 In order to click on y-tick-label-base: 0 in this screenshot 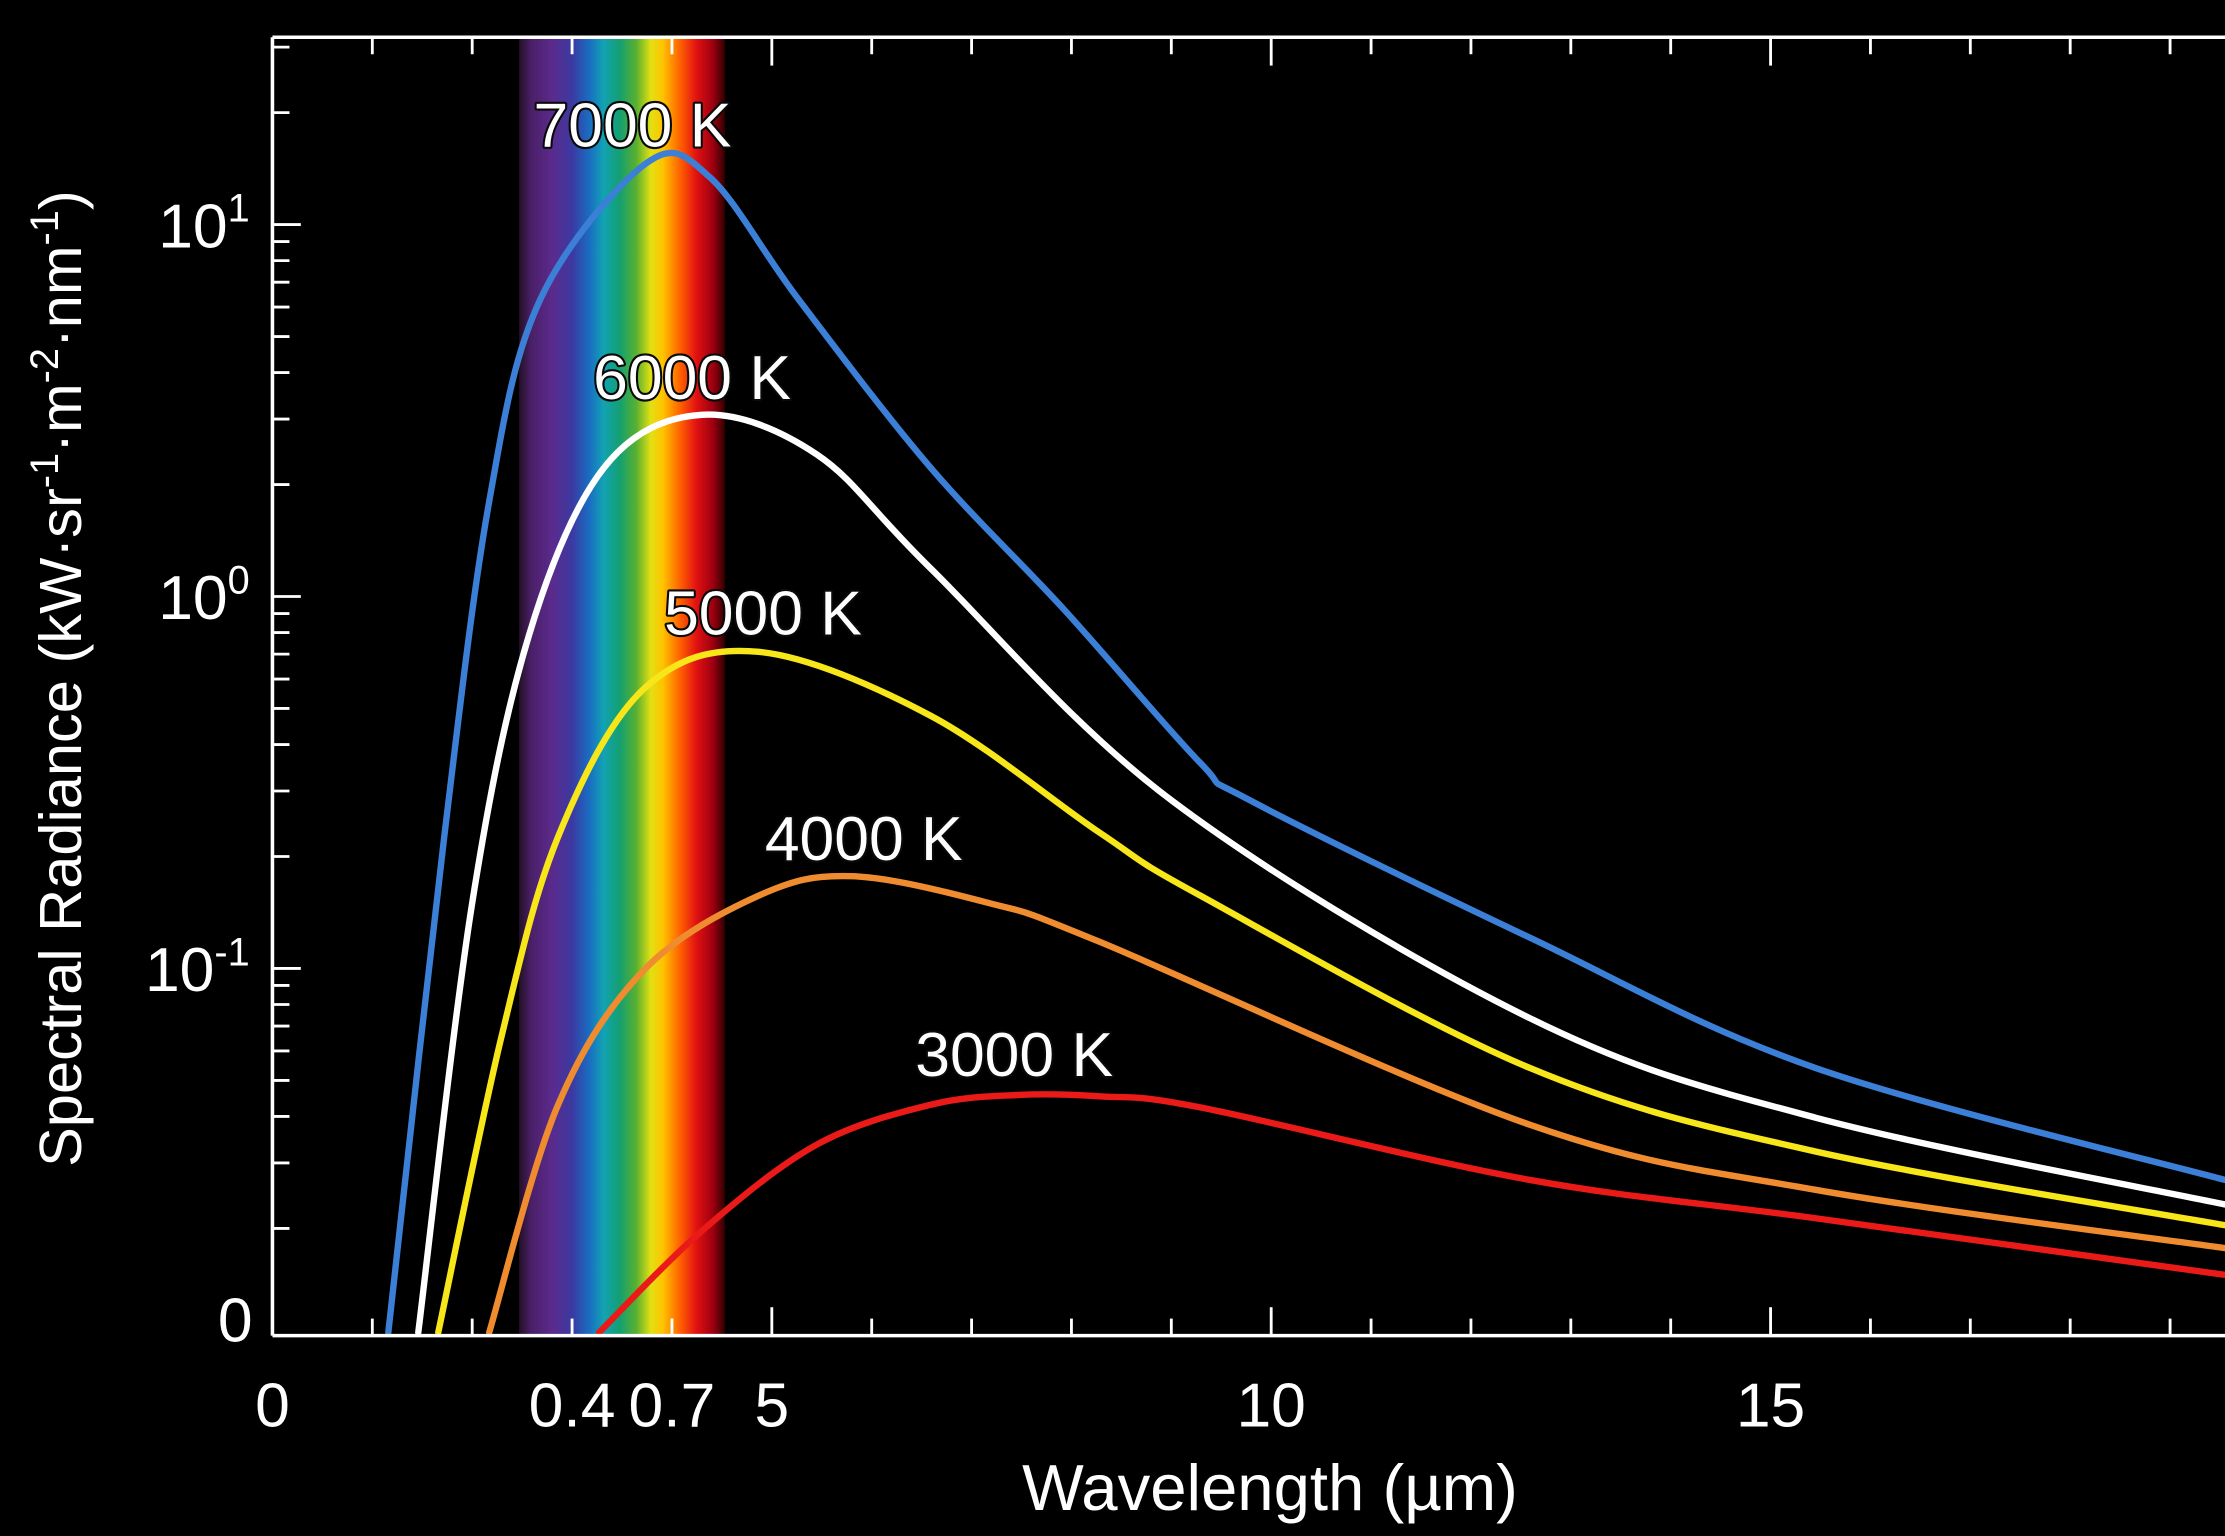, I will do `click(235, 1320)`.